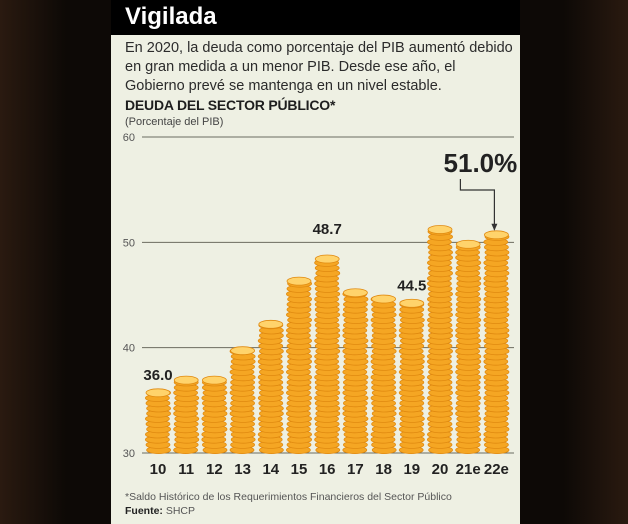 This screenshot has width=628, height=524. What do you see at coordinates (129, 243) in the screenshot?
I see `y-tick-label: 50` at bounding box center [129, 243].